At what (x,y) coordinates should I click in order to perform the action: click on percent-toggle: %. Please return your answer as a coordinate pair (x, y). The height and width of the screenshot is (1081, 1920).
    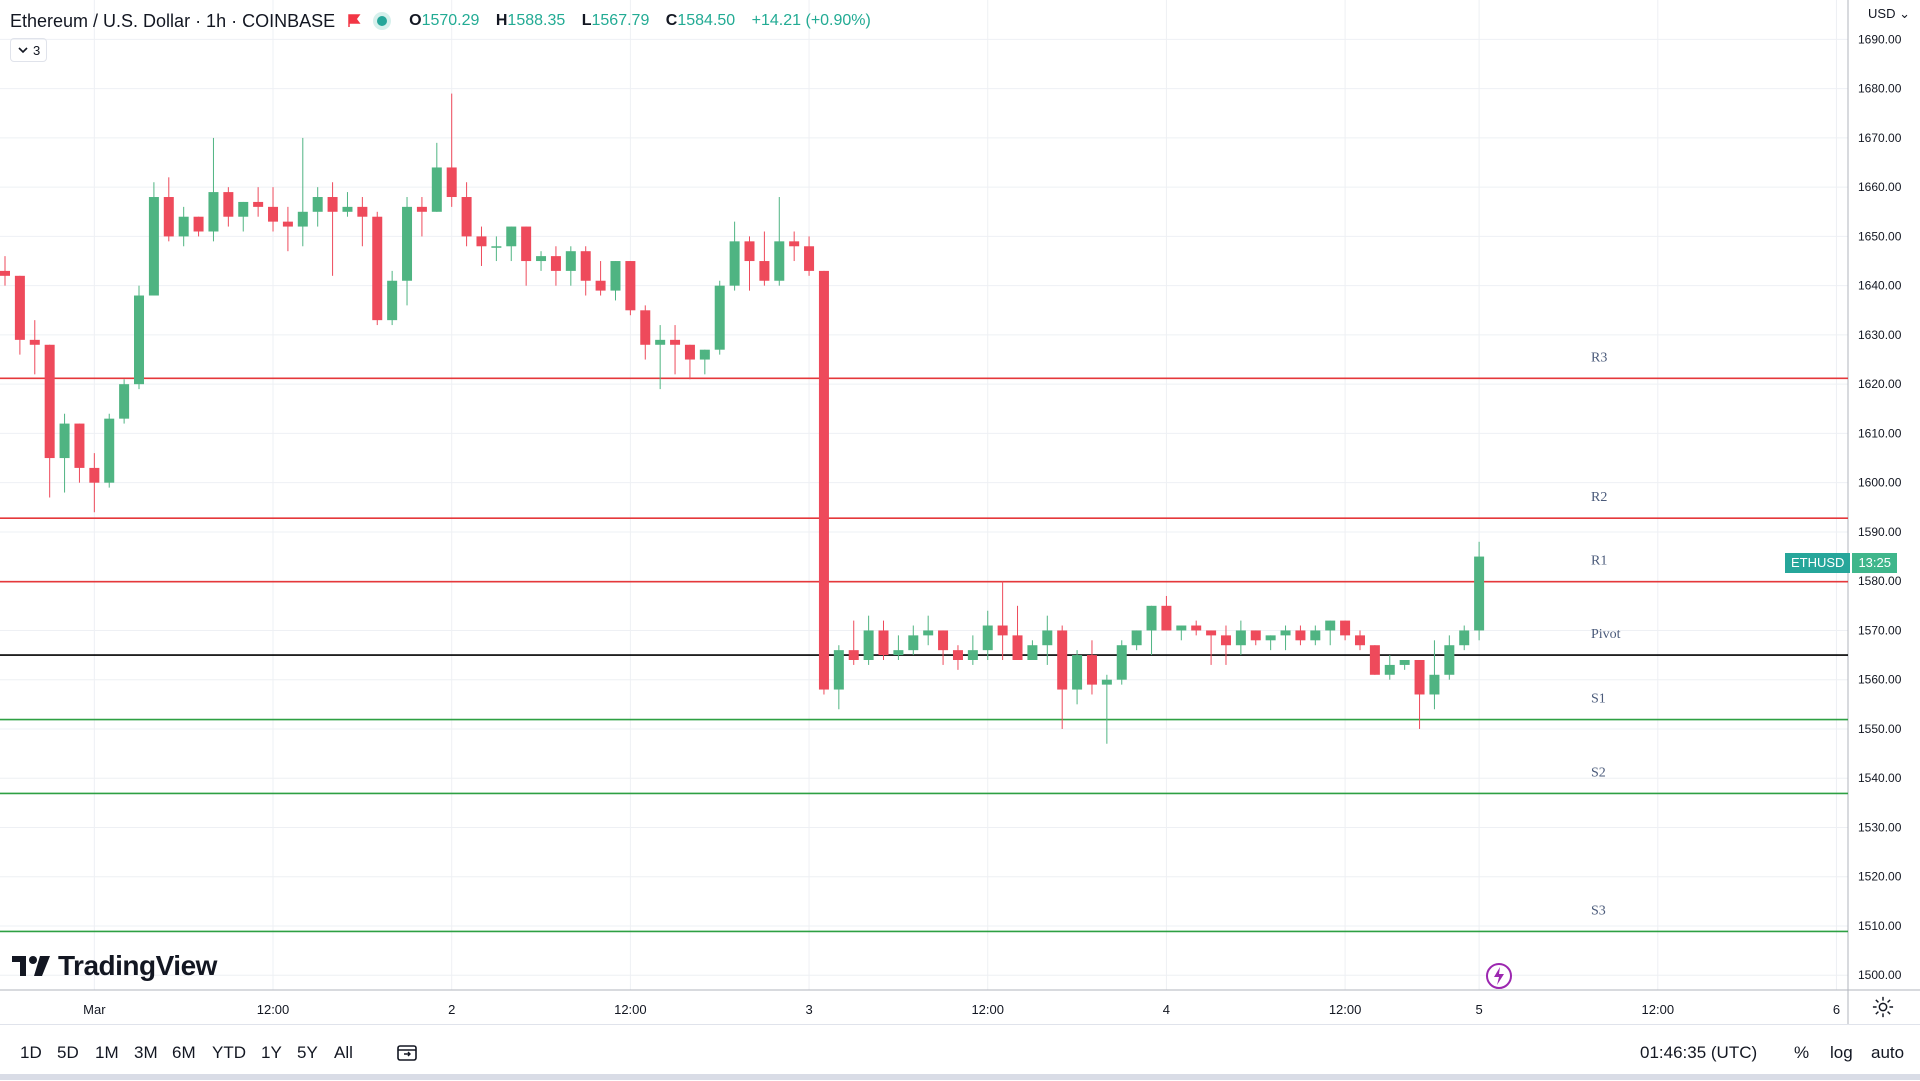
    Looking at the image, I should click on (1802, 1052).